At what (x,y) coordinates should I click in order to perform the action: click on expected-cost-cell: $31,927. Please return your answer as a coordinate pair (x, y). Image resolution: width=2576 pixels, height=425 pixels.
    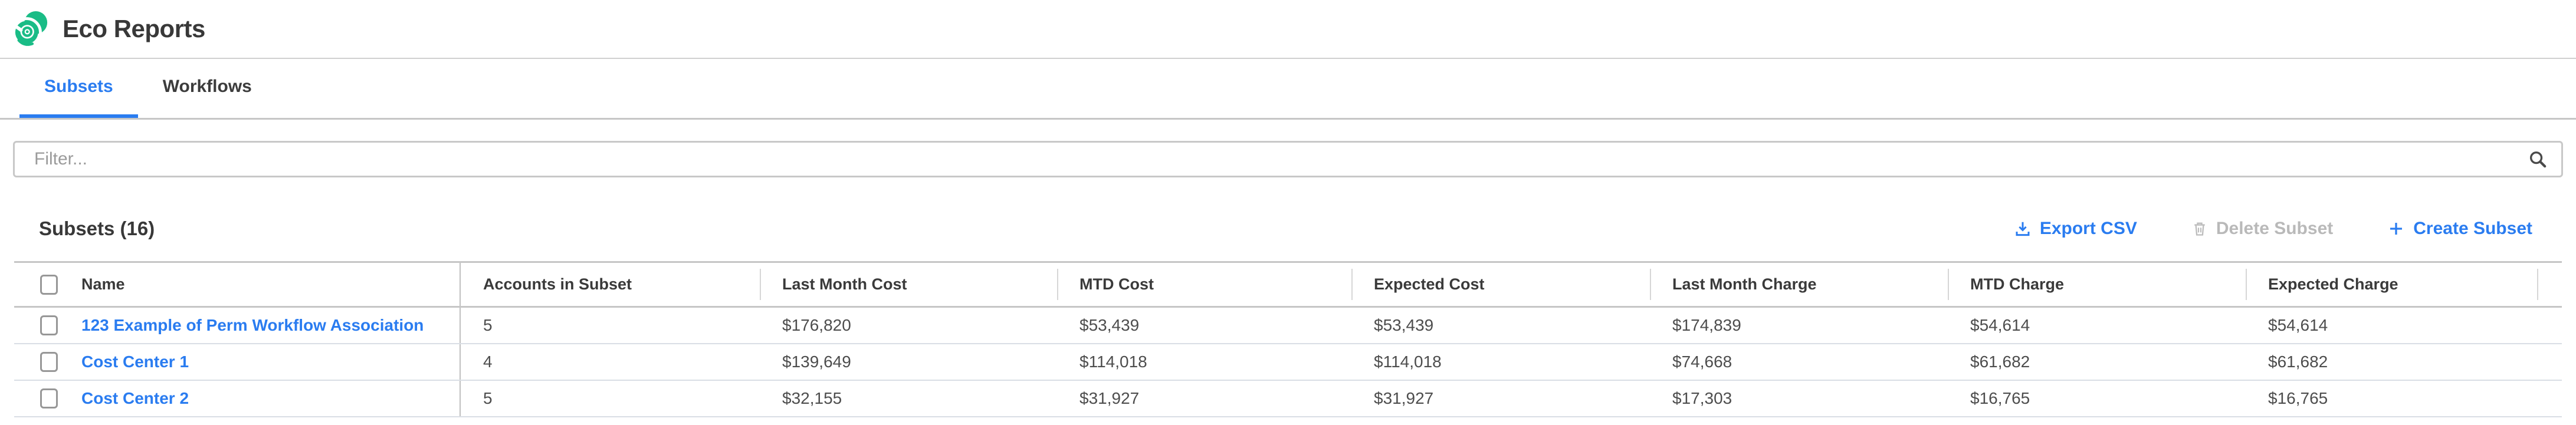
    Looking at the image, I should click on (1404, 398).